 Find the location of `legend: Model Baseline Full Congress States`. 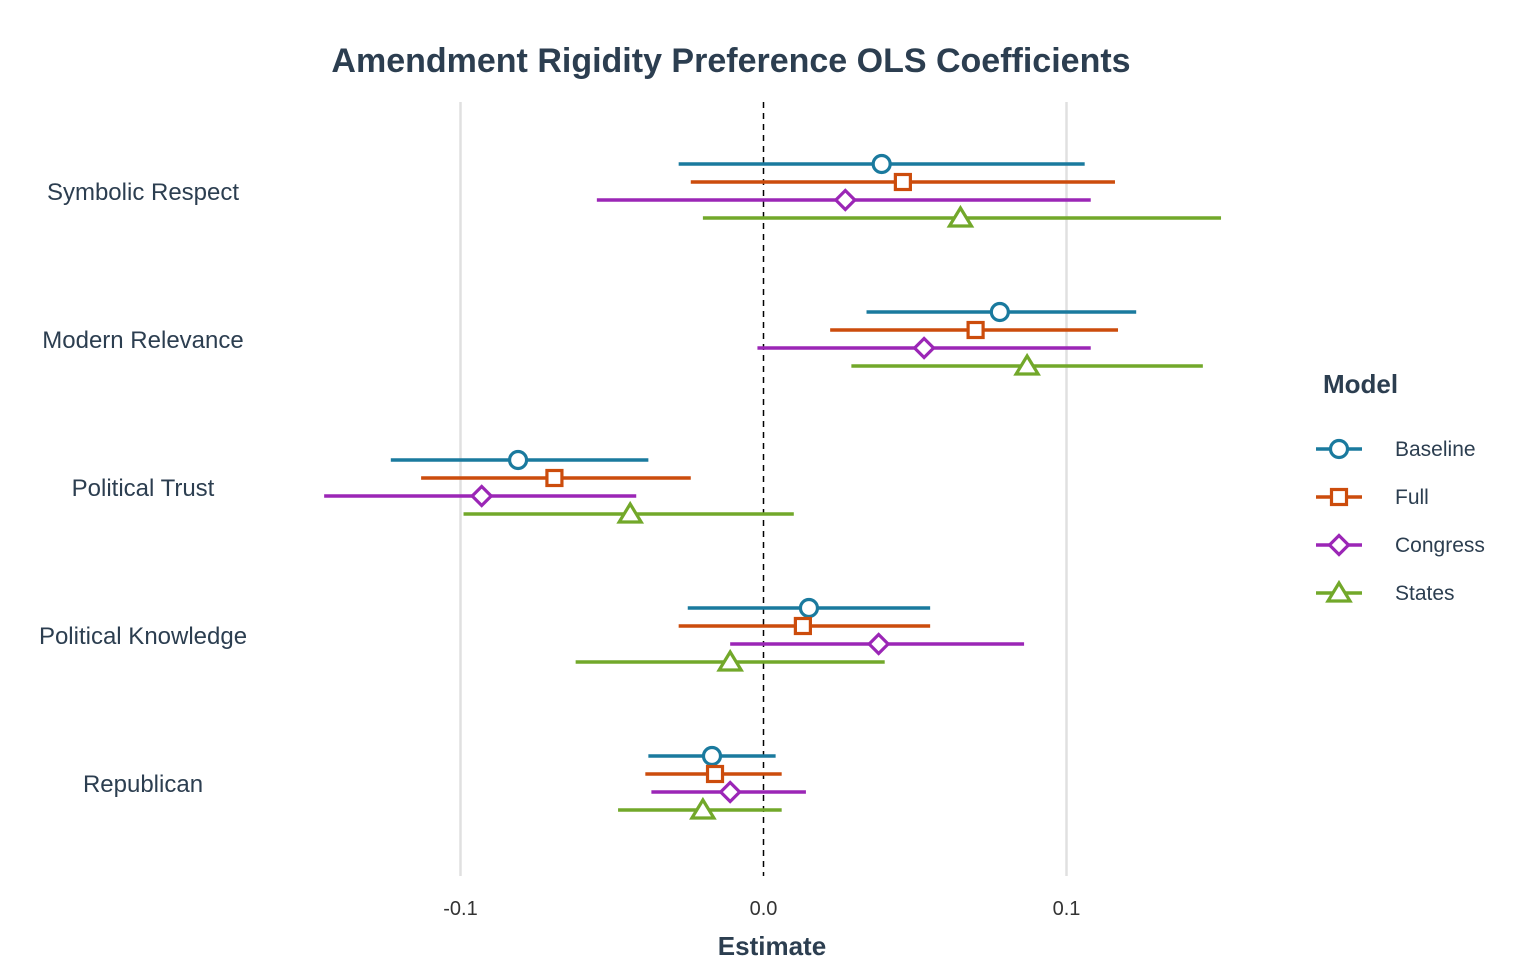

legend: Model Baseline Full Congress States is located at coordinates (1400, 487).